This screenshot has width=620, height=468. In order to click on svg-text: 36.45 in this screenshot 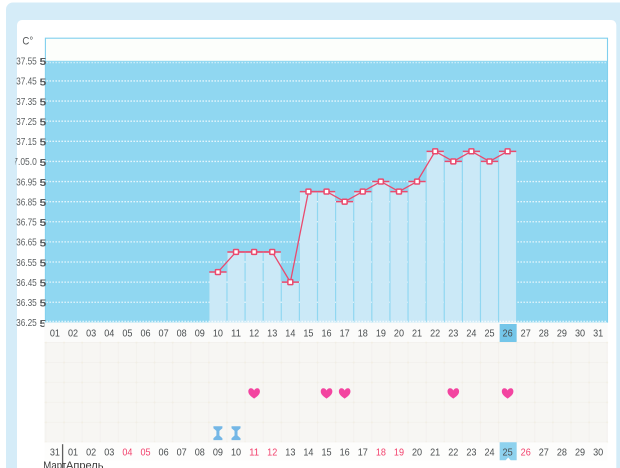, I will do `click(26, 283)`.